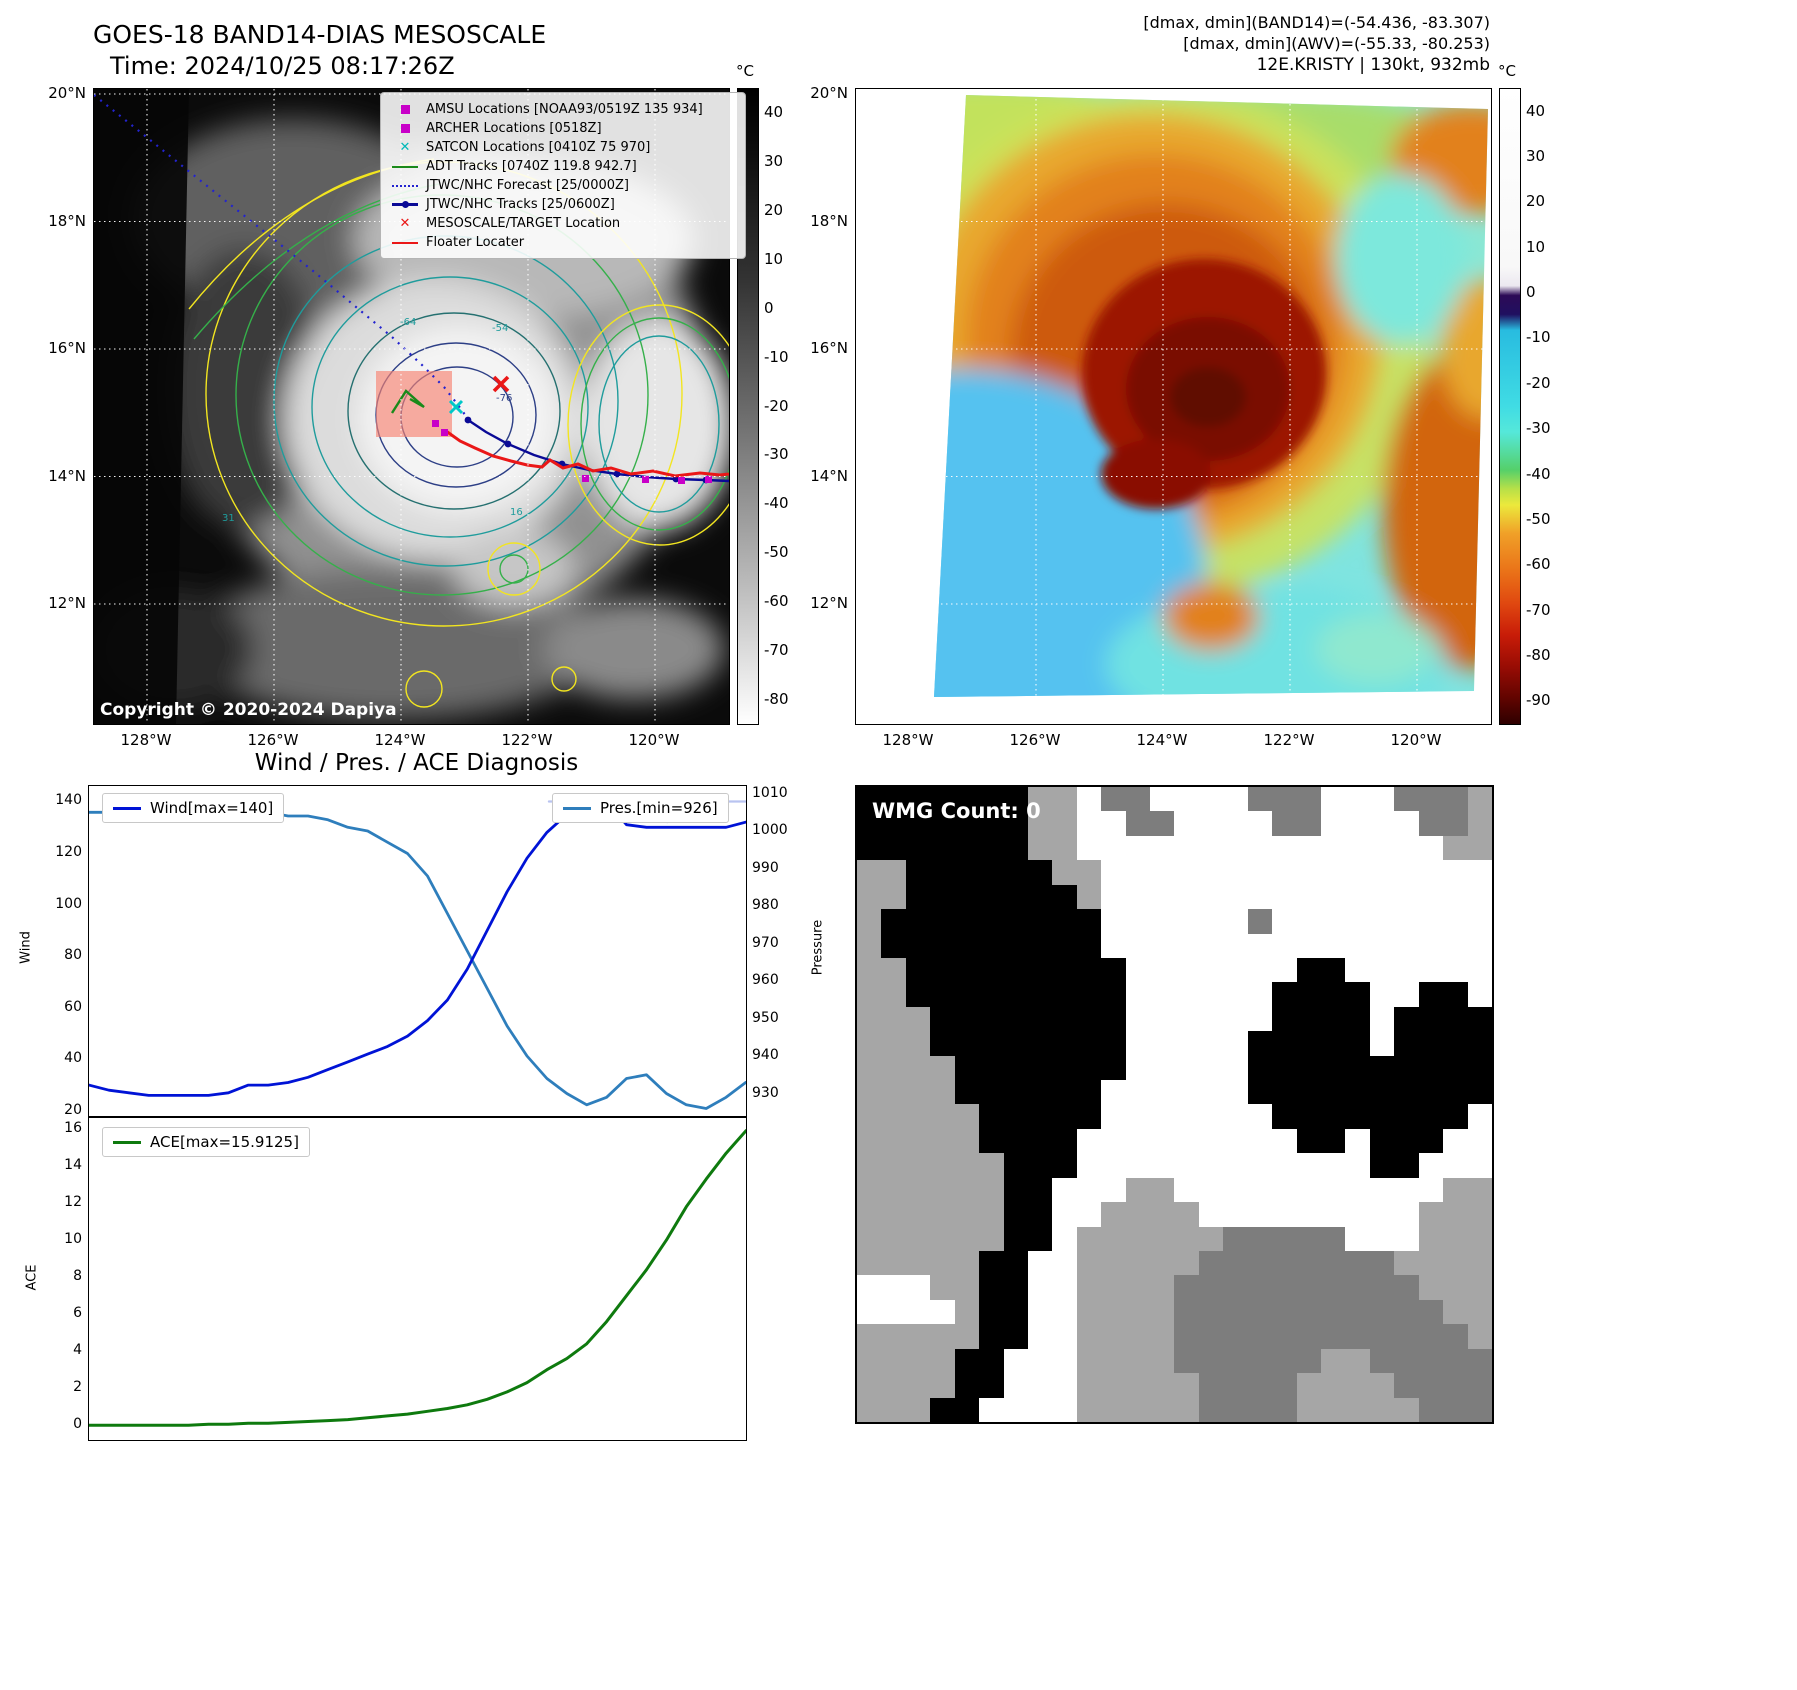 This screenshot has width=1797, height=1690. I want to click on wmg-pixel-grid, so click(1174, 1104).